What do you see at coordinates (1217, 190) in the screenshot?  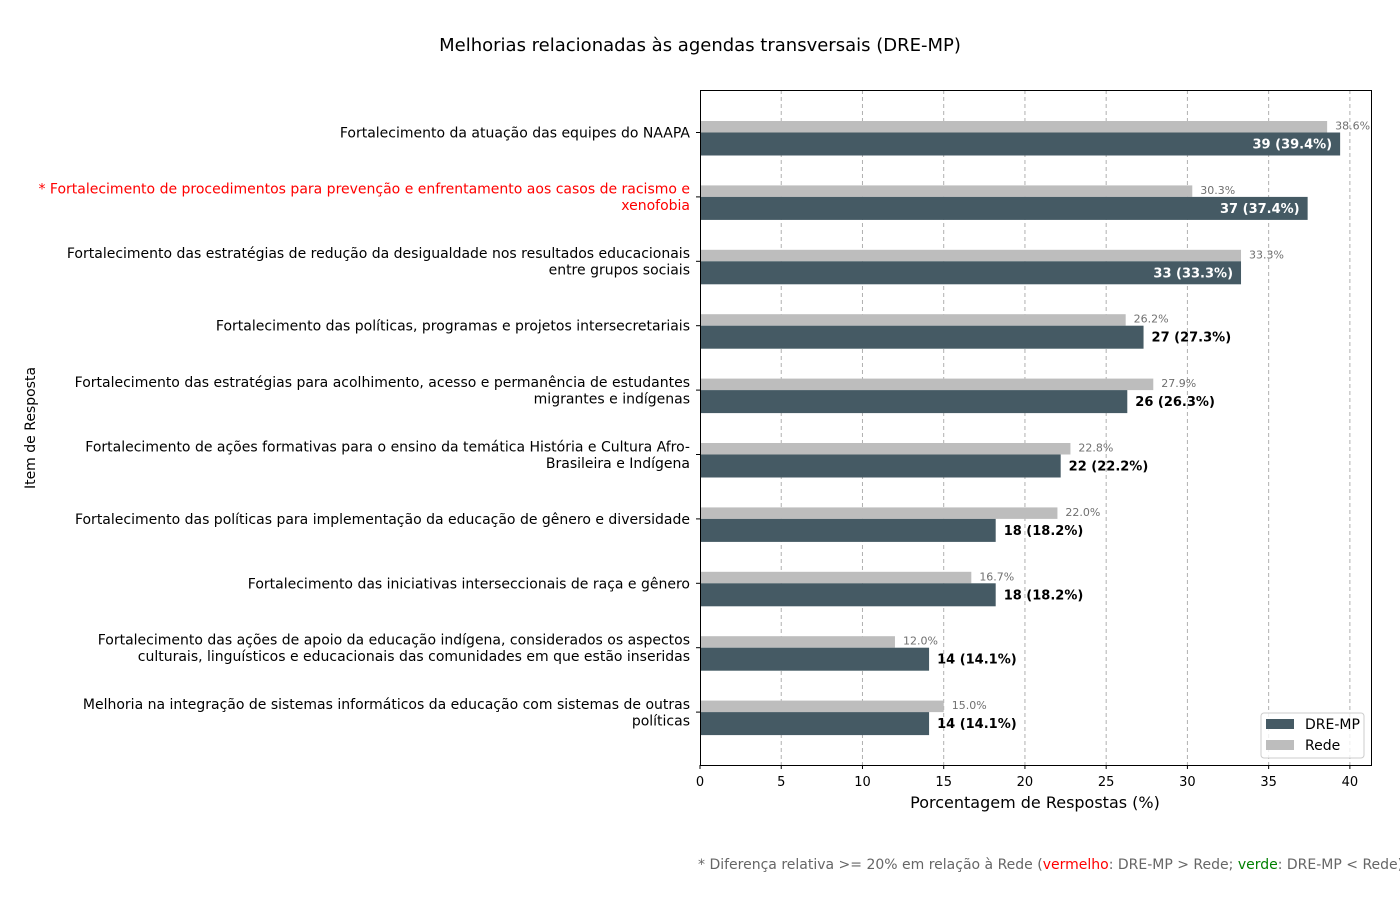 I see `bar-label-rede: 30.3%` at bounding box center [1217, 190].